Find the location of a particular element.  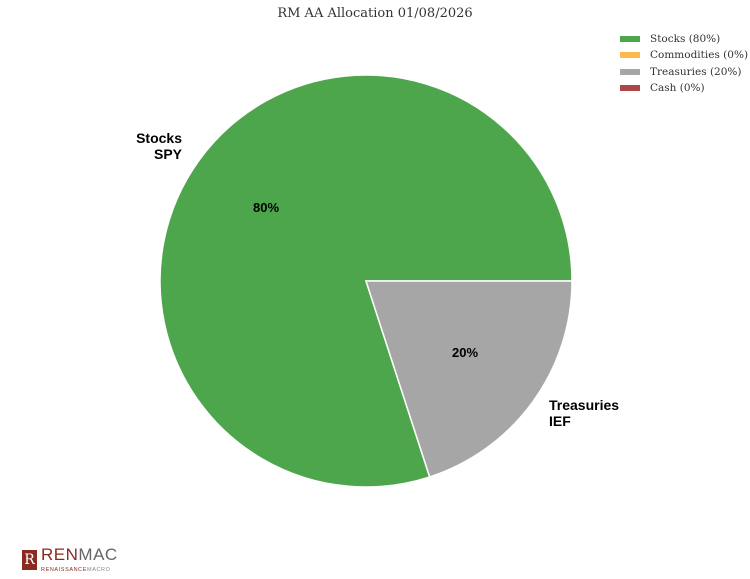

legend-item: Treasuries (20%) is located at coordinates (684, 72).